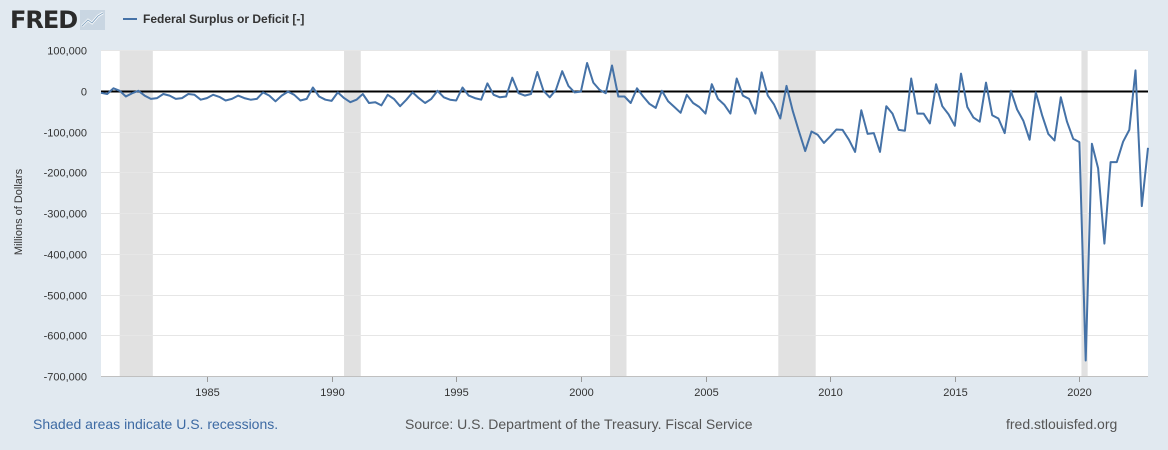  What do you see at coordinates (955, 393) in the screenshot?
I see `x-tick-label: 2015` at bounding box center [955, 393].